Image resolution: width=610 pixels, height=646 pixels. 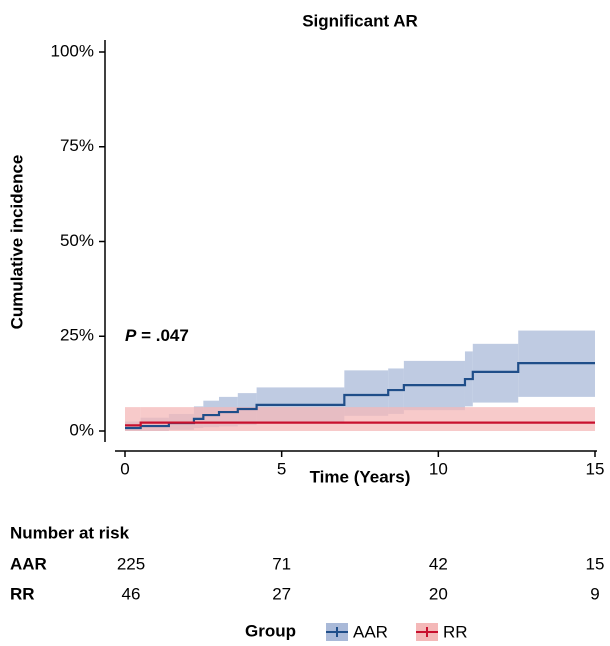 I want to click on legend-title: Group, so click(x=270, y=630).